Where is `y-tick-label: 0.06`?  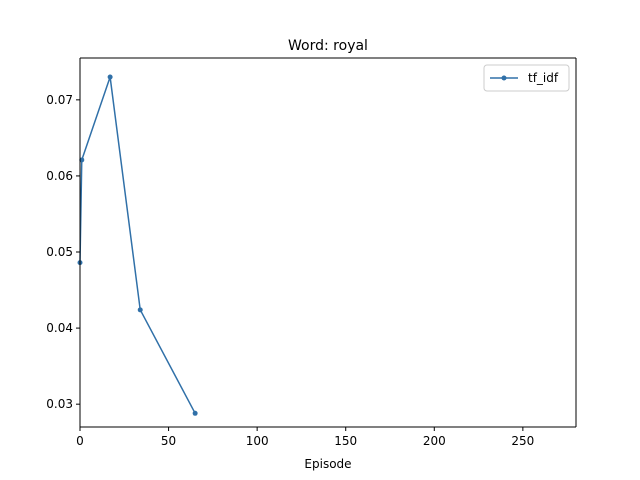
y-tick-label: 0.06 is located at coordinates (59, 176).